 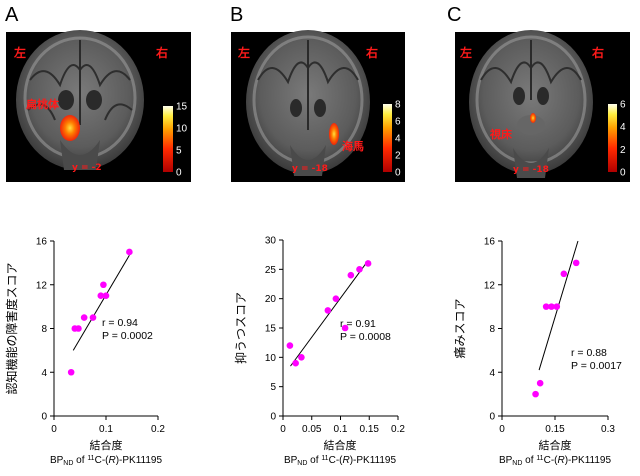 What do you see at coordinates (12, 15) in the screenshot?
I see `panel-letter-a: A` at bounding box center [12, 15].